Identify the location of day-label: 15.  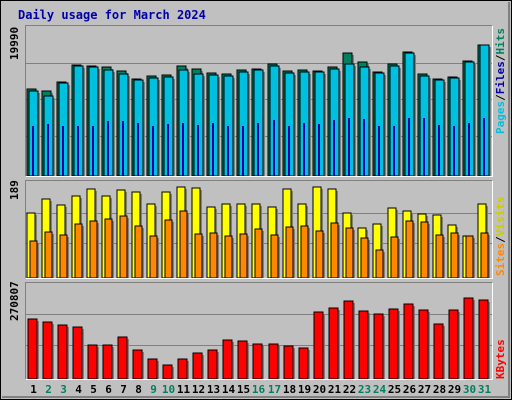
(243, 389).